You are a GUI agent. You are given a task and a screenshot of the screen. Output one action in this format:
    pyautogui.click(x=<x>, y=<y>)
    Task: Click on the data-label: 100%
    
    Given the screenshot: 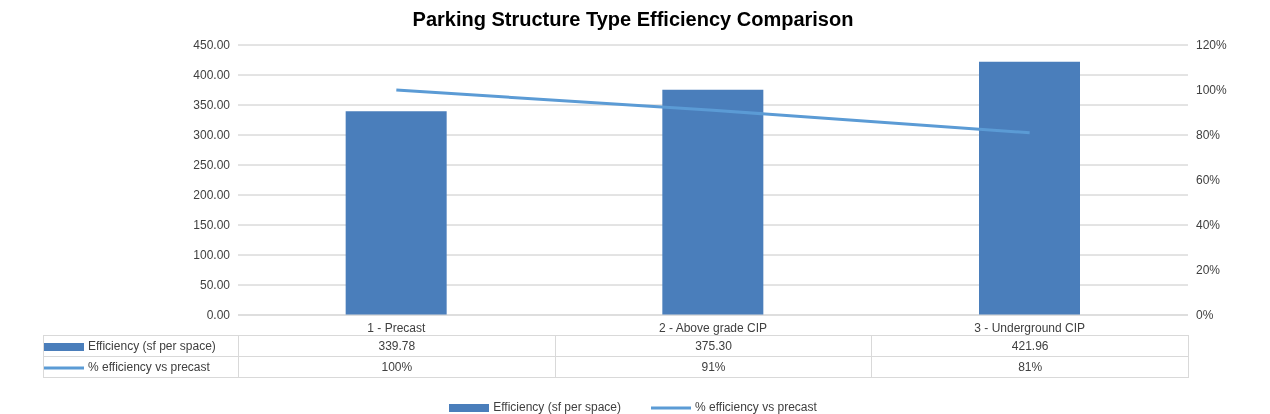 What is the action you would take?
    pyautogui.click(x=397, y=367)
    